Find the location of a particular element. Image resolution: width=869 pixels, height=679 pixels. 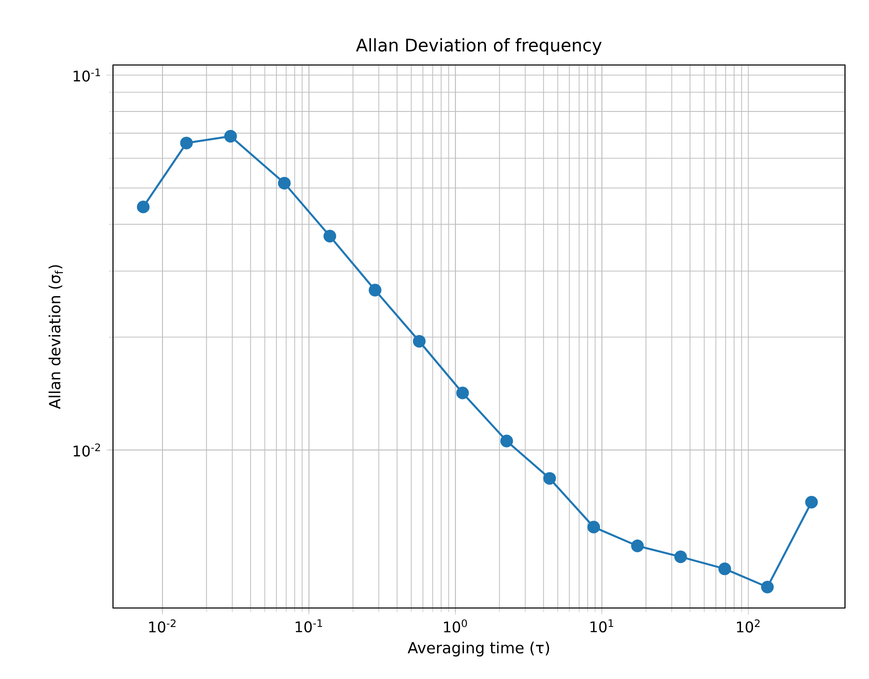

x-tick-label: 10$^{-2}$ is located at coordinates (162, 625).